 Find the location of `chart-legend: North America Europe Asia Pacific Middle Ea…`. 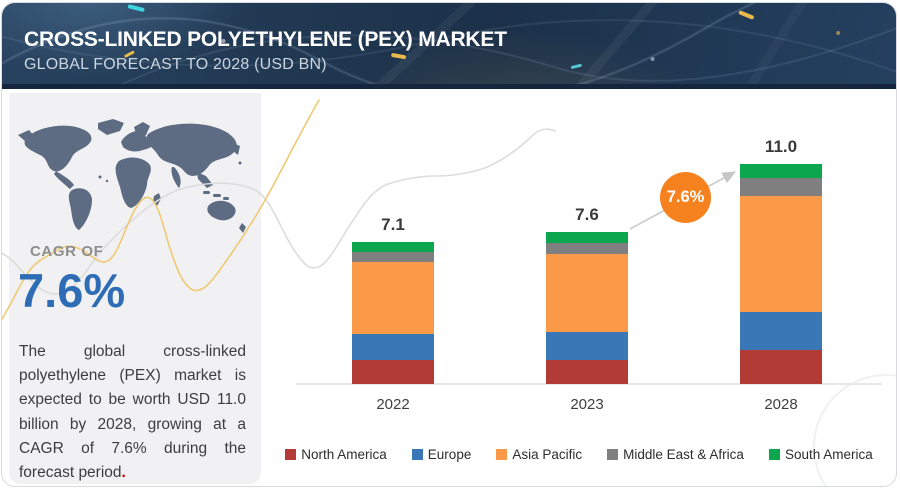

chart-legend: North America Europe Asia Pacific Middle Ea… is located at coordinates (579, 454).